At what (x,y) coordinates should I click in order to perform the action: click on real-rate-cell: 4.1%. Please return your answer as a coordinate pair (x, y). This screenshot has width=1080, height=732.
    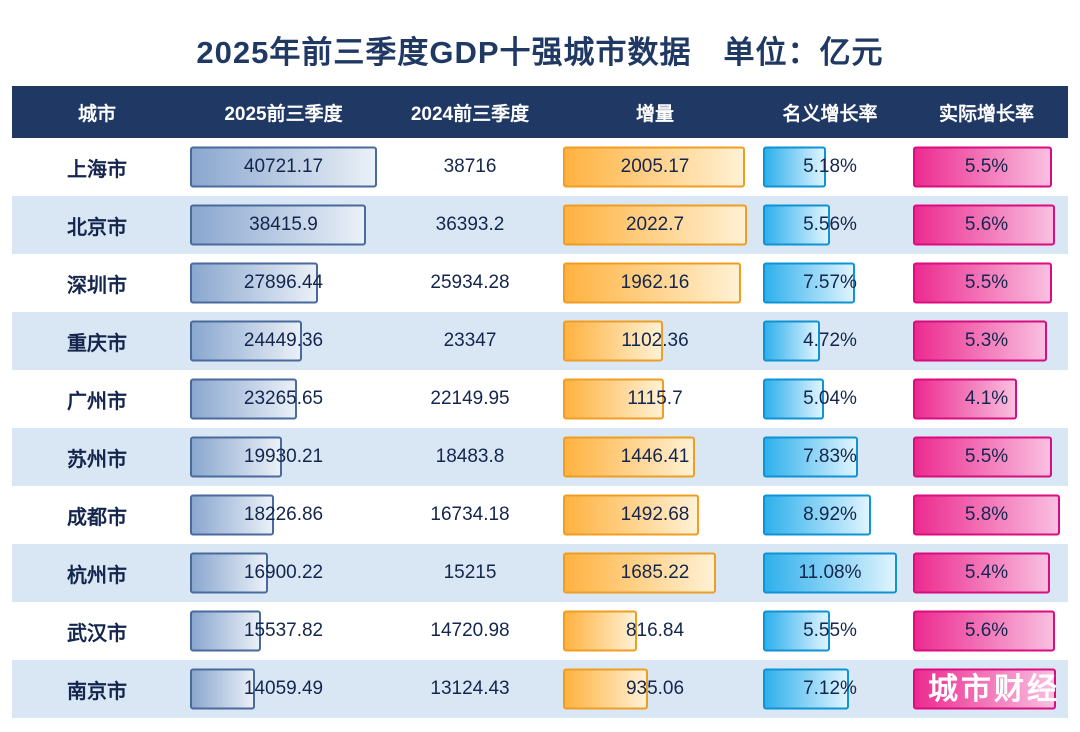
    Looking at the image, I should click on (986, 399).